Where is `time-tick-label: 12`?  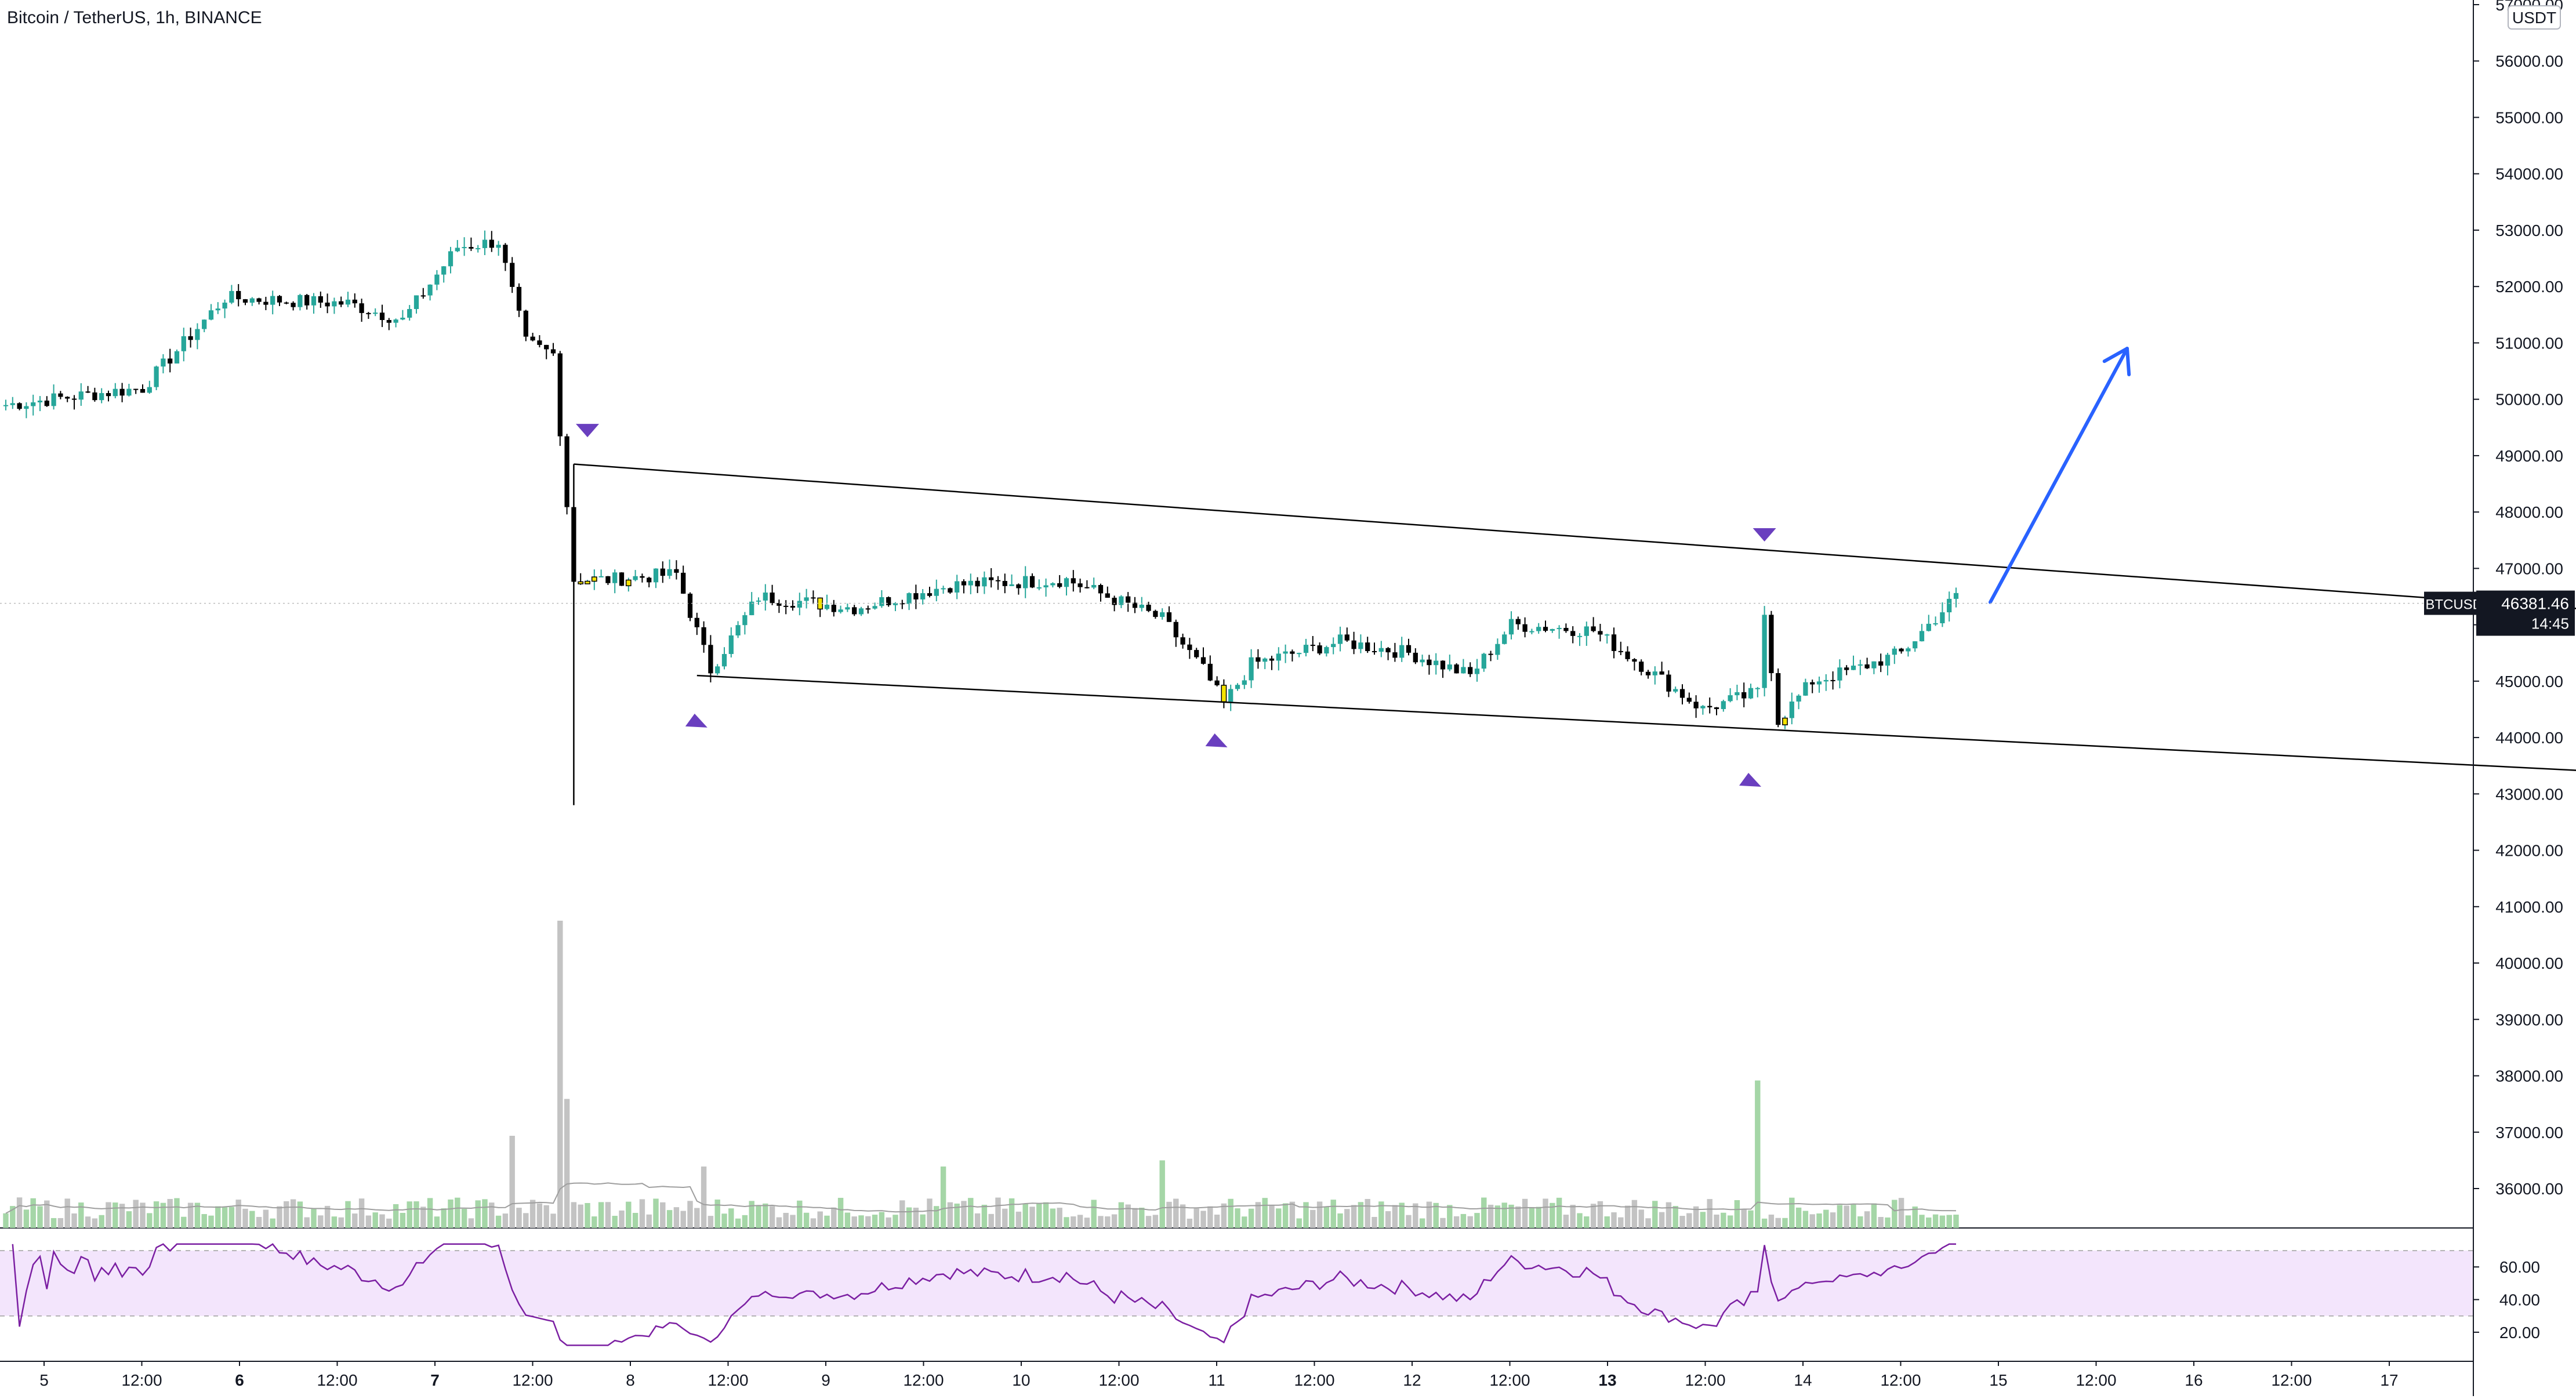
time-tick-label: 12 is located at coordinates (1412, 1380).